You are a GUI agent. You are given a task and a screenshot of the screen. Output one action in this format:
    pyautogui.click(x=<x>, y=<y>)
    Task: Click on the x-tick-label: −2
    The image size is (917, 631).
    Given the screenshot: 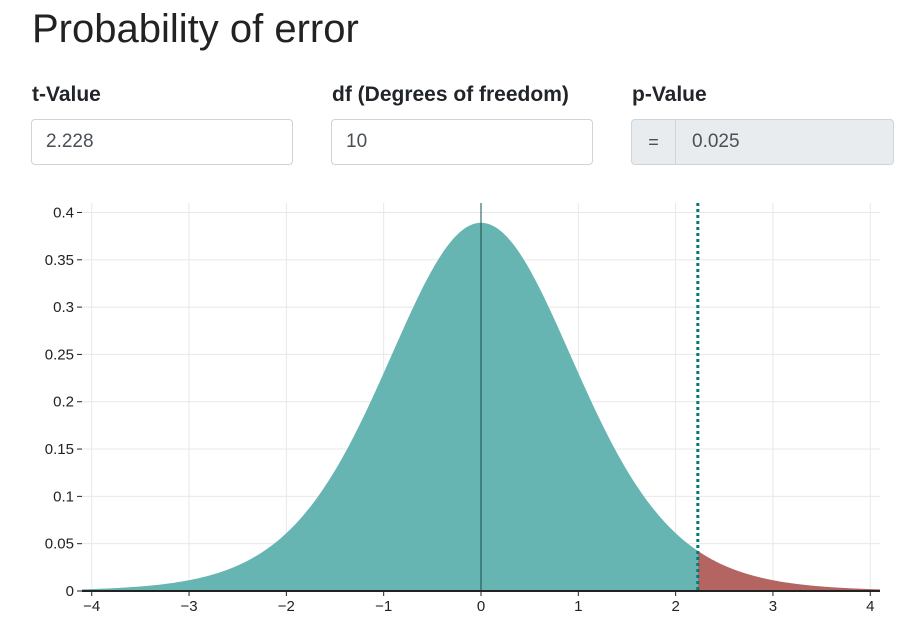 What is the action you would take?
    pyautogui.click(x=286, y=606)
    